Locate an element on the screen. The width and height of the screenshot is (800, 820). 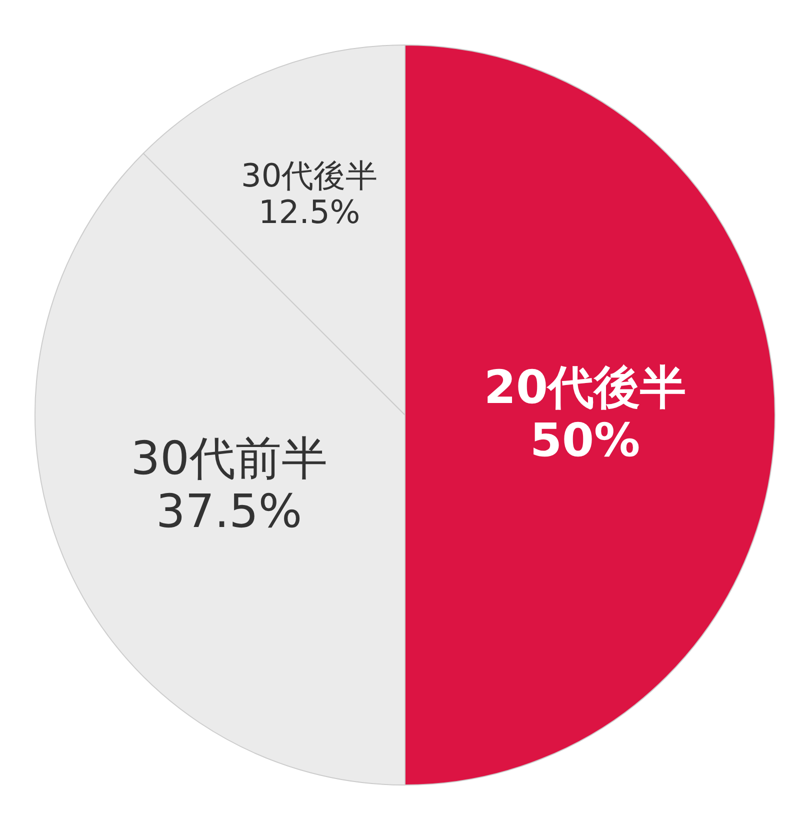
data-label: 12.5% is located at coordinates (309, 212).